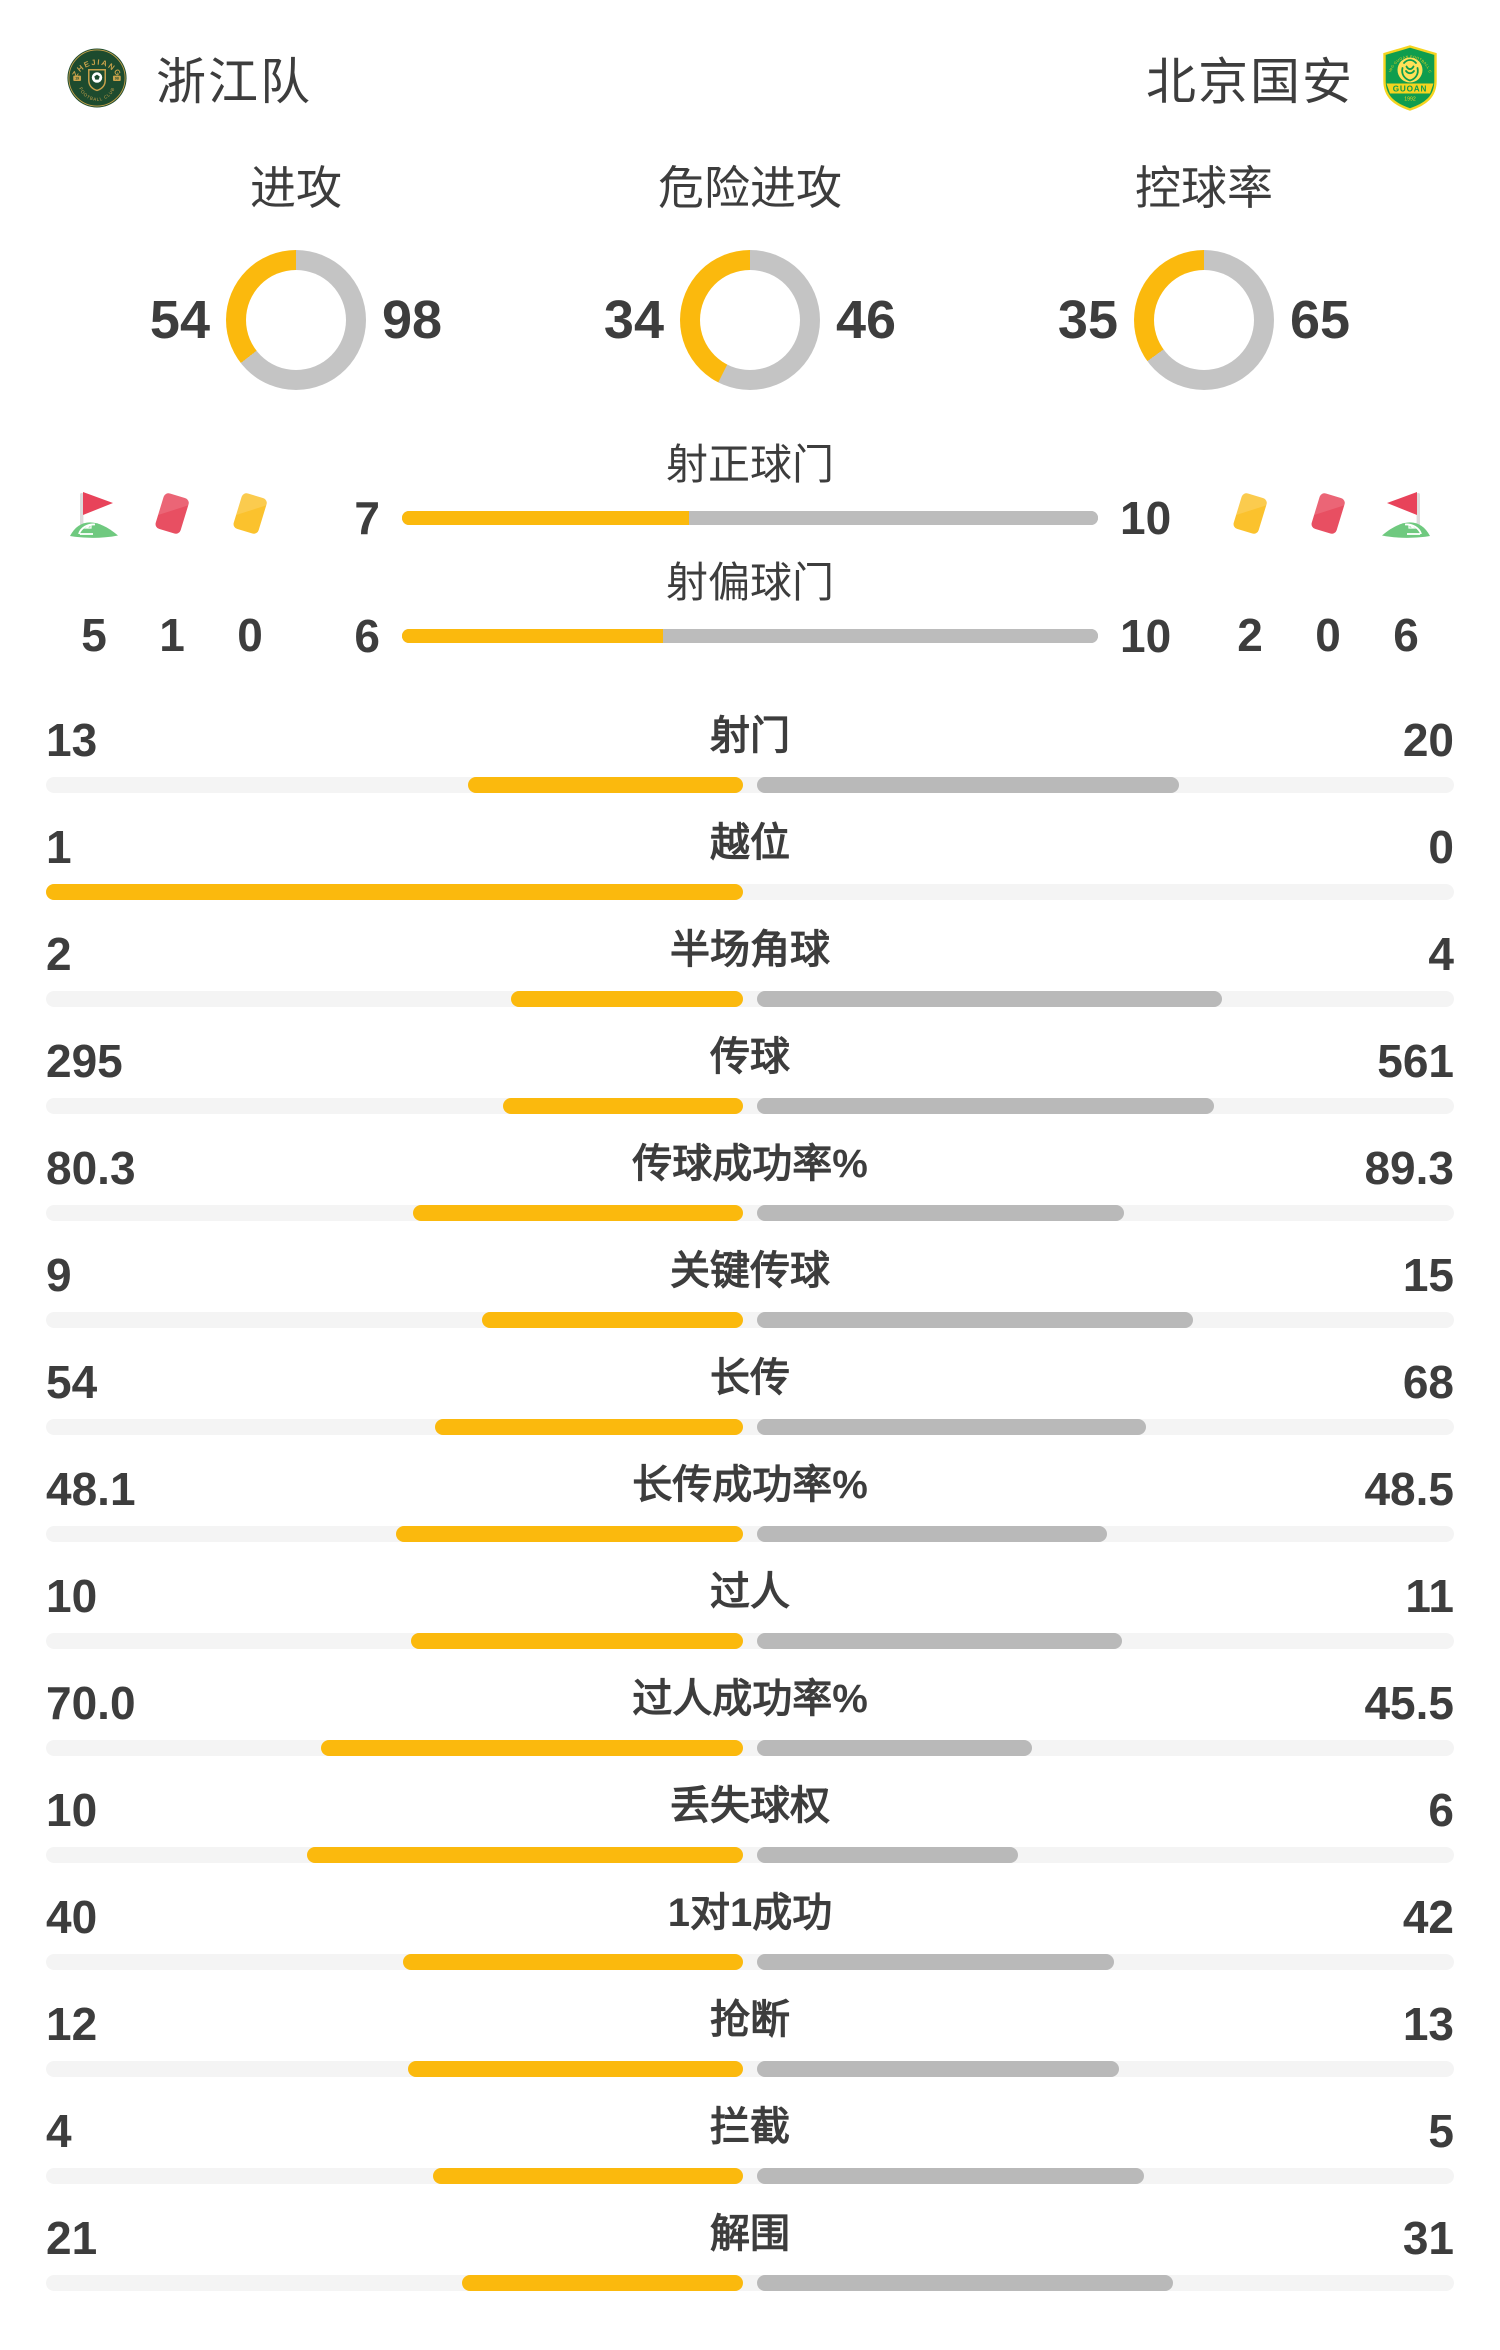 Image resolution: width=1500 pixels, height=2350 pixels. What do you see at coordinates (59, 1274) in the screenshot?
I see `stat-home-value: 9` at bounding box center [59, 1274].